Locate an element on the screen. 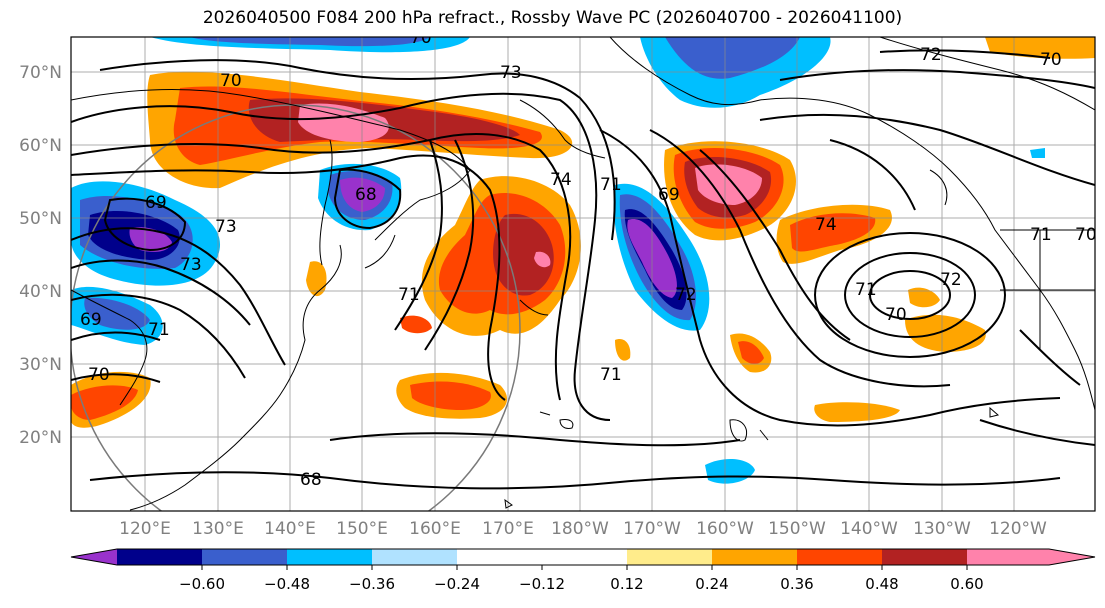  colorbar-tick-label: 0.12 is located at coordinates (626, 584).